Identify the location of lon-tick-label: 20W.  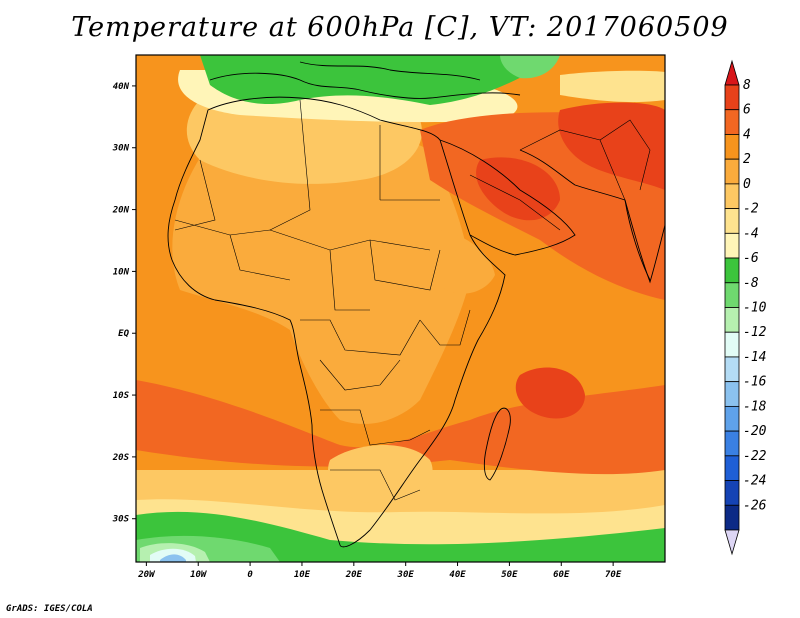
(146, 575).